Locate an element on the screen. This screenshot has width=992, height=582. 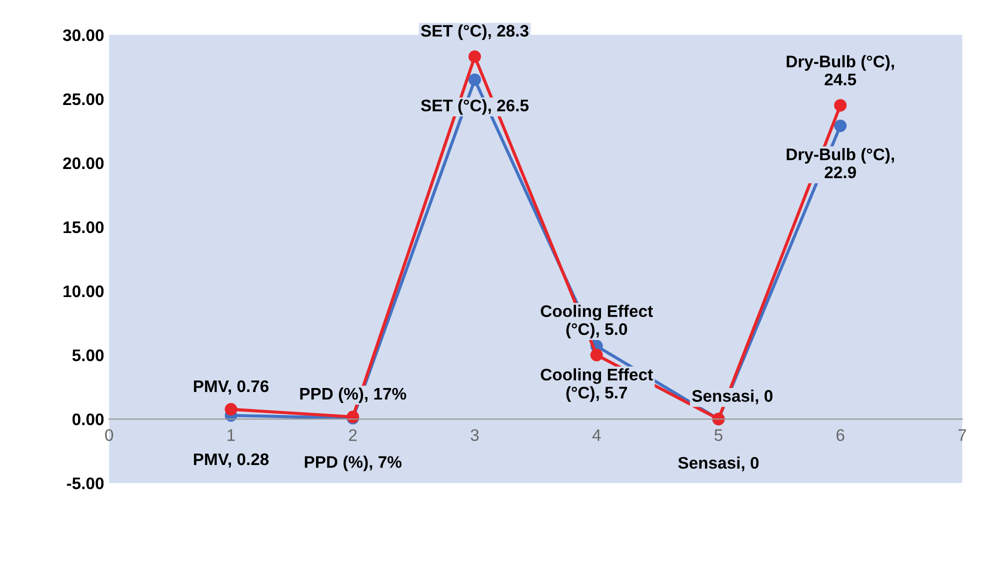
annotation: PMV, 0.28 is located at coordinates (231, 460).